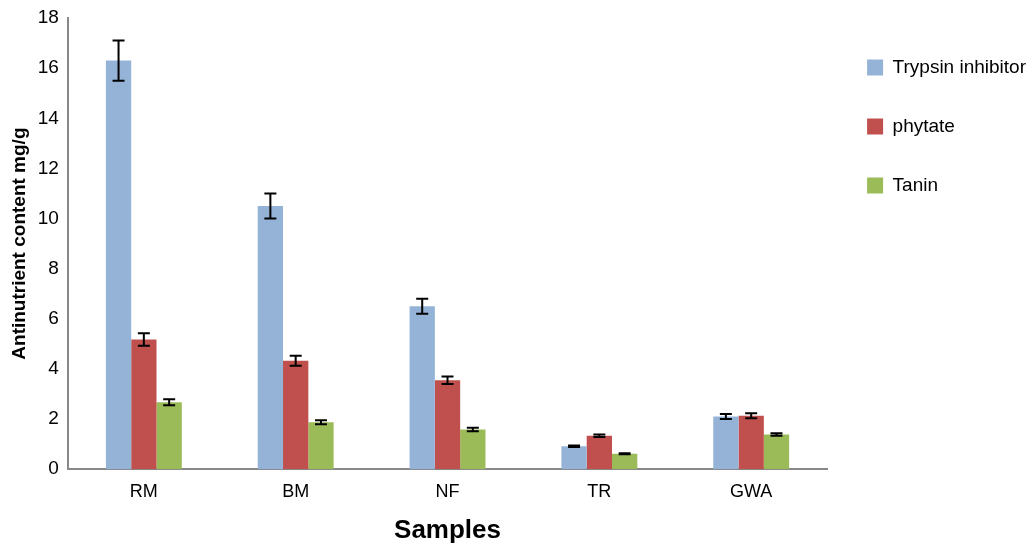 This screenshot has width=1036, height=546. What do you see at coordinates (53, 267) in the screenshot?
I see `y-tick-label: 8` at bounding box center [53, 267].